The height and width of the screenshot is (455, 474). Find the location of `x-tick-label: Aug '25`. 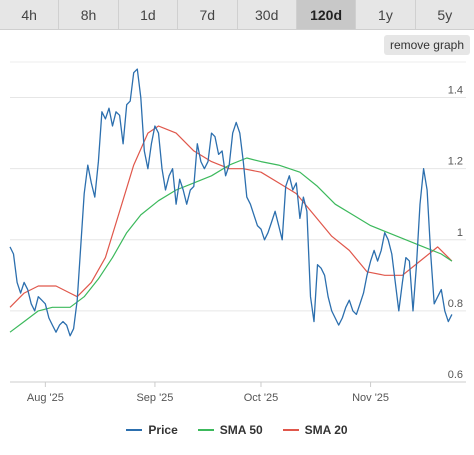

x-tick-label: Aug '25 is located at coordinates (45, 398).